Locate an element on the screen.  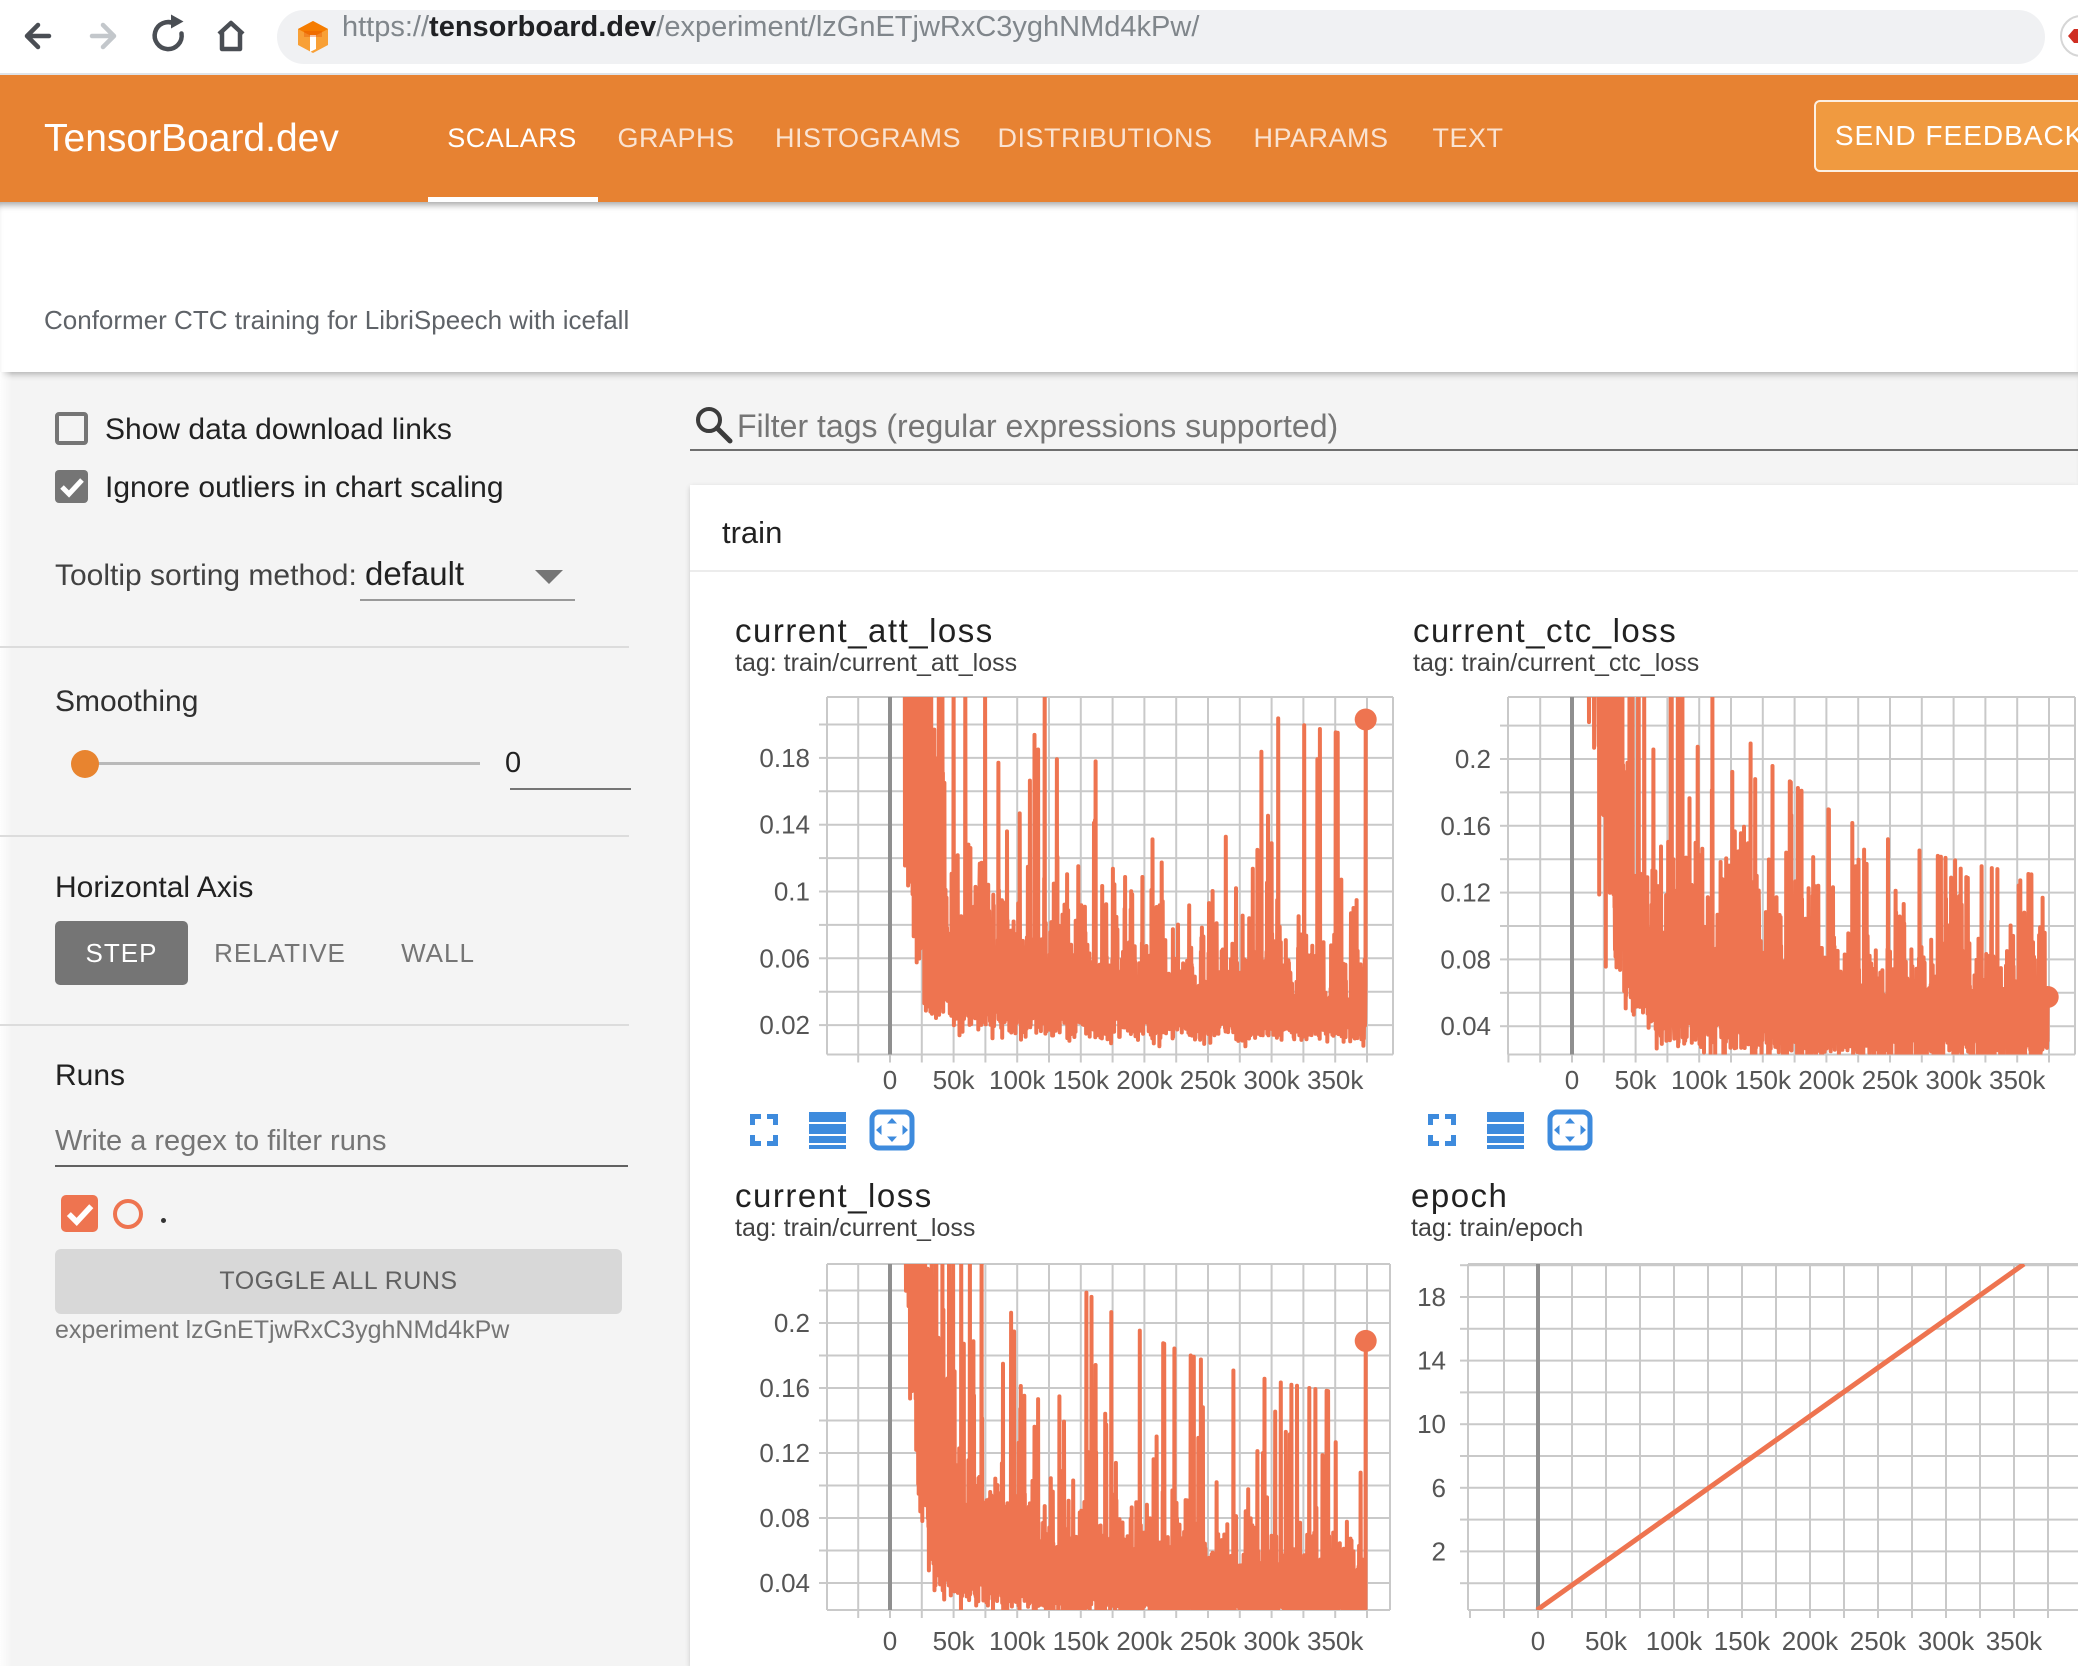
svg-text: tag: train/current_loss is located at coordinates (855, 1228).